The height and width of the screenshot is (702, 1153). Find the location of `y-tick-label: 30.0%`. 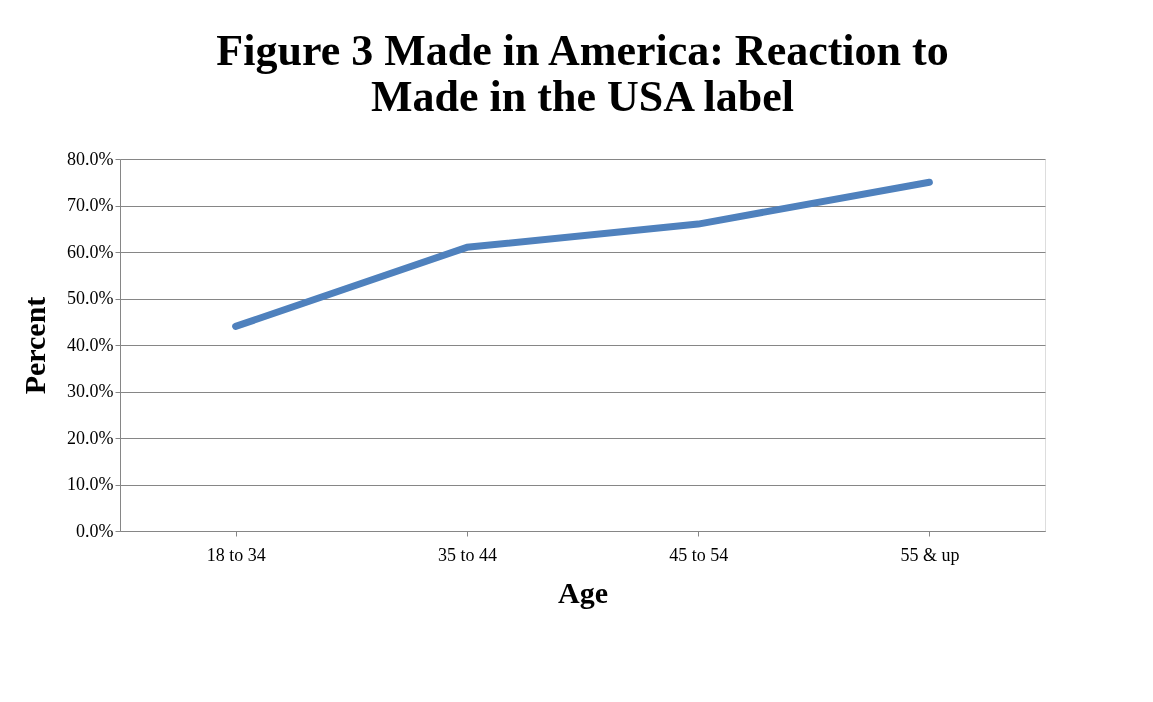

y-tick-label: 30.0% is located at coordinates (90, 391).